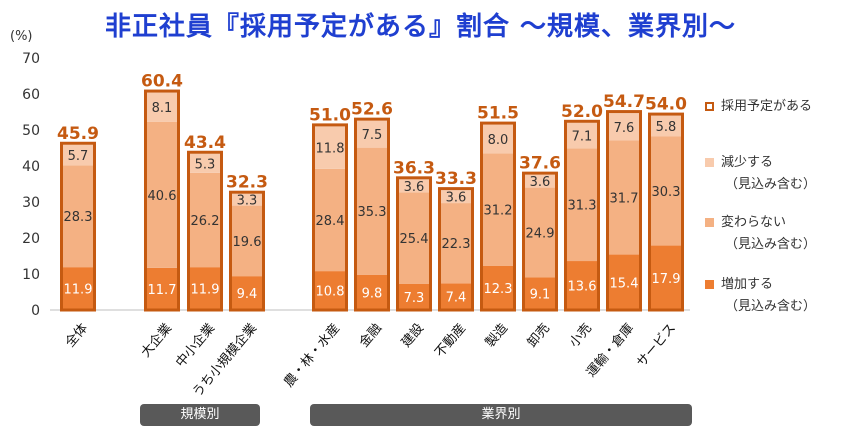 The width and height of the screenshot is (841, 446). What do you see at coordinates (709, 162) in the screenshot?
I see `legend-swatch-decrease` at bounding box center [709, 162].